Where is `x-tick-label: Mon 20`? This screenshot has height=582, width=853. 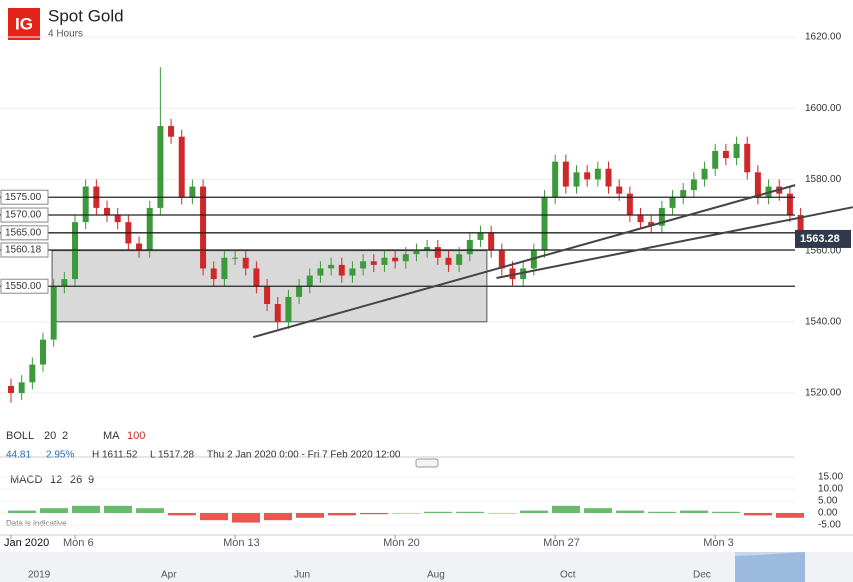 x-tick-label: Mon 20 is located at coordinates (401, 543).